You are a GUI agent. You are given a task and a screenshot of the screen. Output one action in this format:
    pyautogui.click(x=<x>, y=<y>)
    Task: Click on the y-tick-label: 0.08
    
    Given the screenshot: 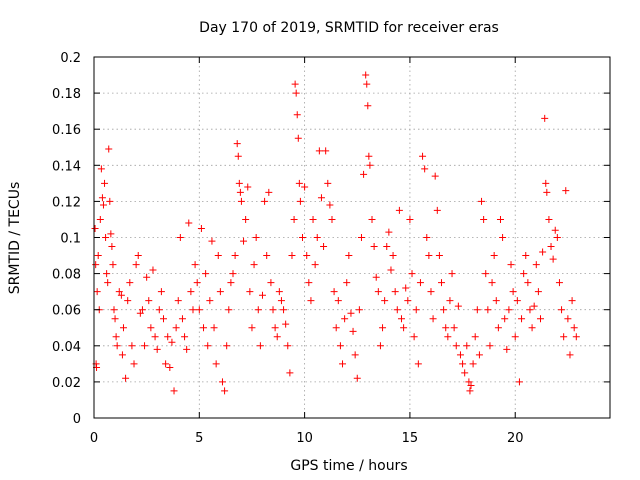 What is the action you would take?
    pyautogui.click(x=66, y=275)
    